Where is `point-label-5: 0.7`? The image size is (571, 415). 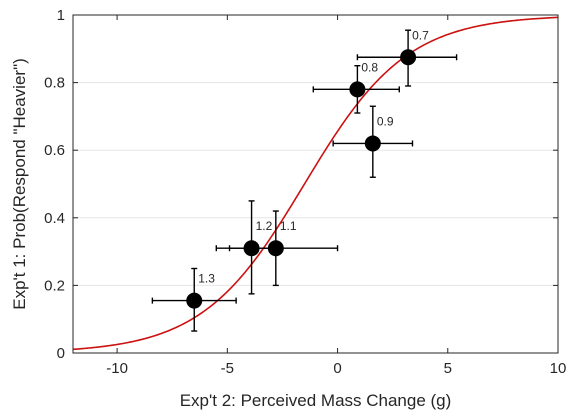 point-label-5: 0.7 is located at coordinates (420, 35).